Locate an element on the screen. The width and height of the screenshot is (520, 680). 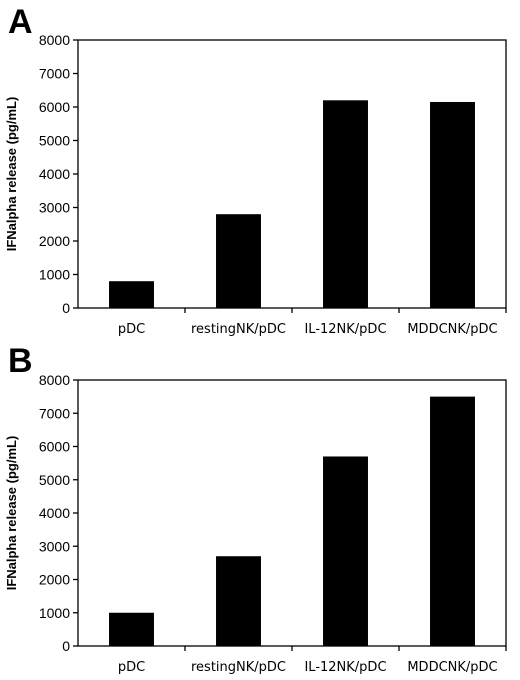
panel-letter: B is located at coordinates (20, 361).